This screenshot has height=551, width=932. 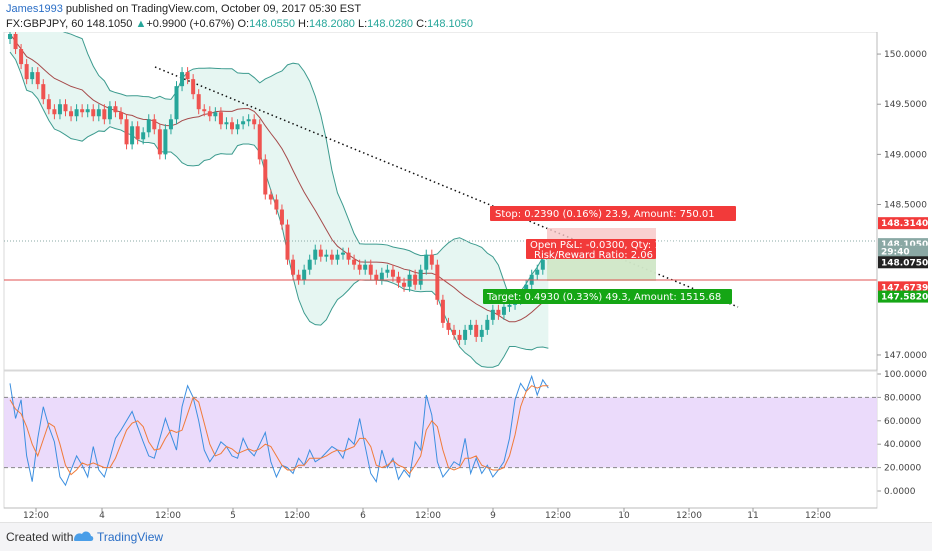 What do you see at coordinates (905, 155) in the screenshot?
I see `price-tick-label: 149.0000` at bounding box center [905, 155].